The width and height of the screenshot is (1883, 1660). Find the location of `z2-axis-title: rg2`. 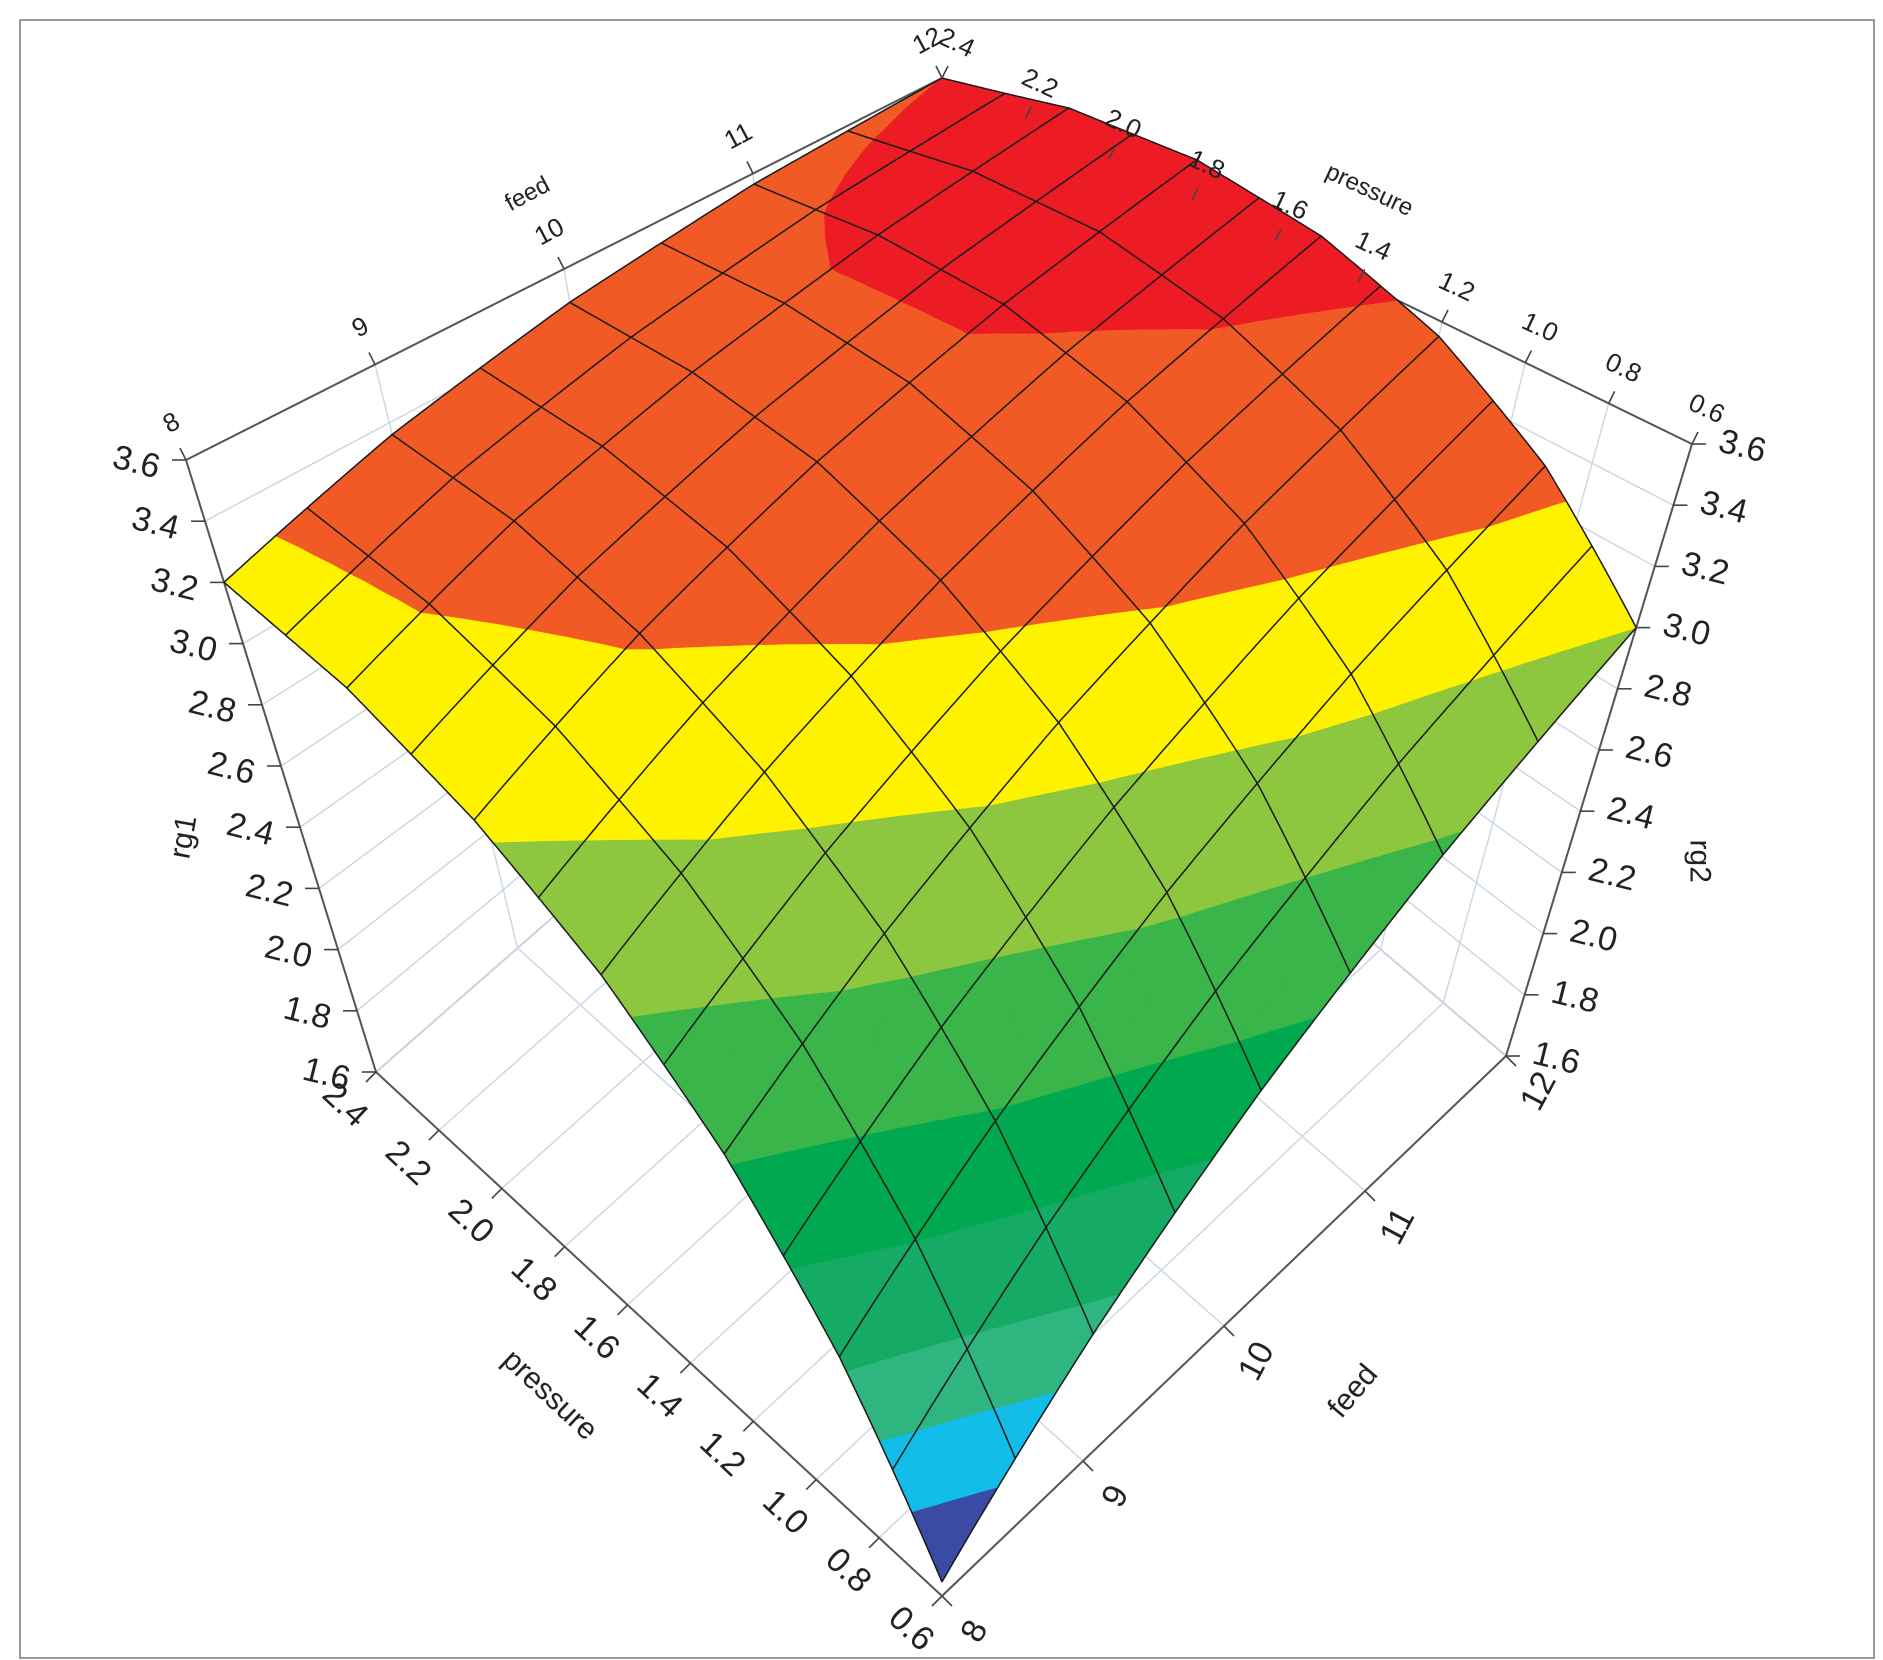

z2-axis-title: rg2 is located at coordinates (1699, 861).